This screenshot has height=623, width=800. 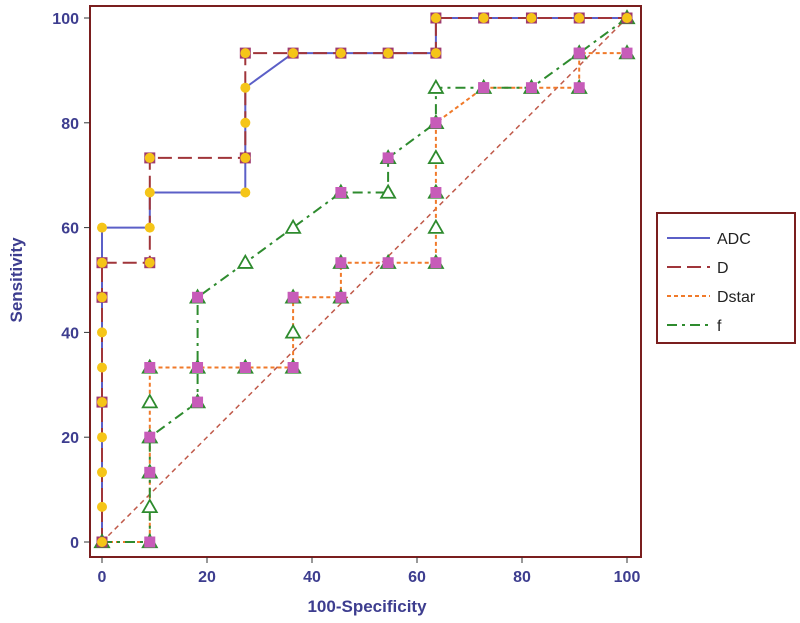 What do you see at coordinates (627, 577) in the screenshot?
I see `x-tick-label: 100` at bounding box center [627, 577].